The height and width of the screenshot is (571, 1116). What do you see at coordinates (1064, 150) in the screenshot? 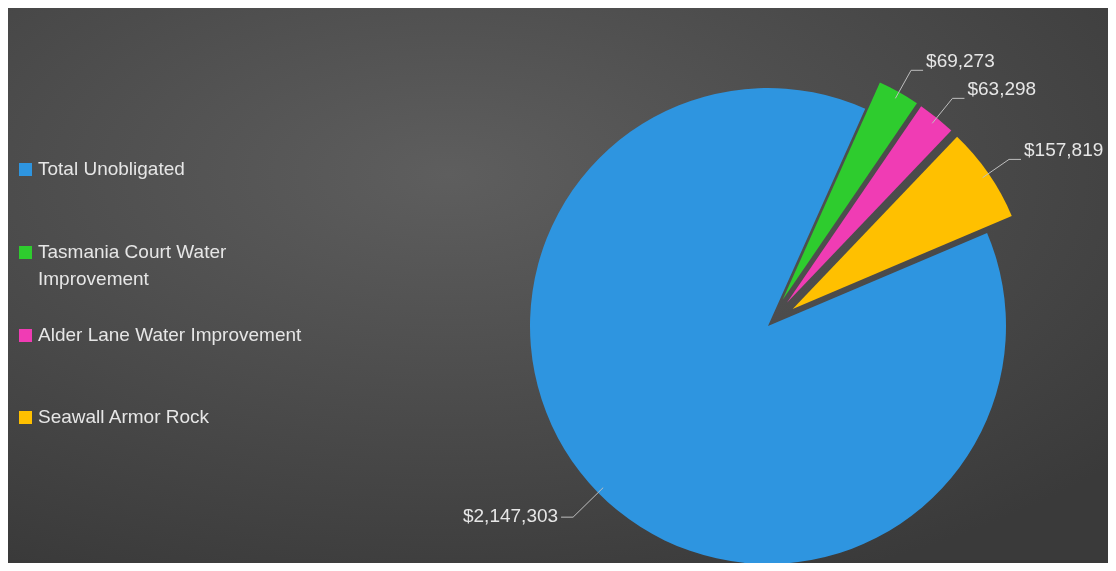
I see `data-label: $157,819` at bounding box center [1064, 150].